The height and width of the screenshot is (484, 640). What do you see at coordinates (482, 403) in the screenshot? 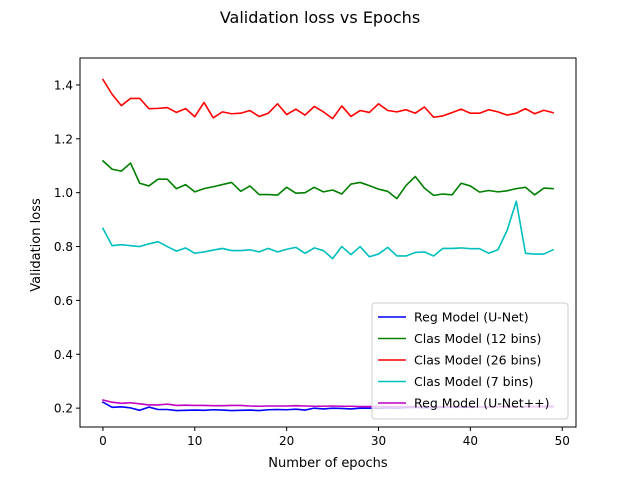
I see `legend-label: Reg Model (U-Net++)` at bounding box center [482, 403].